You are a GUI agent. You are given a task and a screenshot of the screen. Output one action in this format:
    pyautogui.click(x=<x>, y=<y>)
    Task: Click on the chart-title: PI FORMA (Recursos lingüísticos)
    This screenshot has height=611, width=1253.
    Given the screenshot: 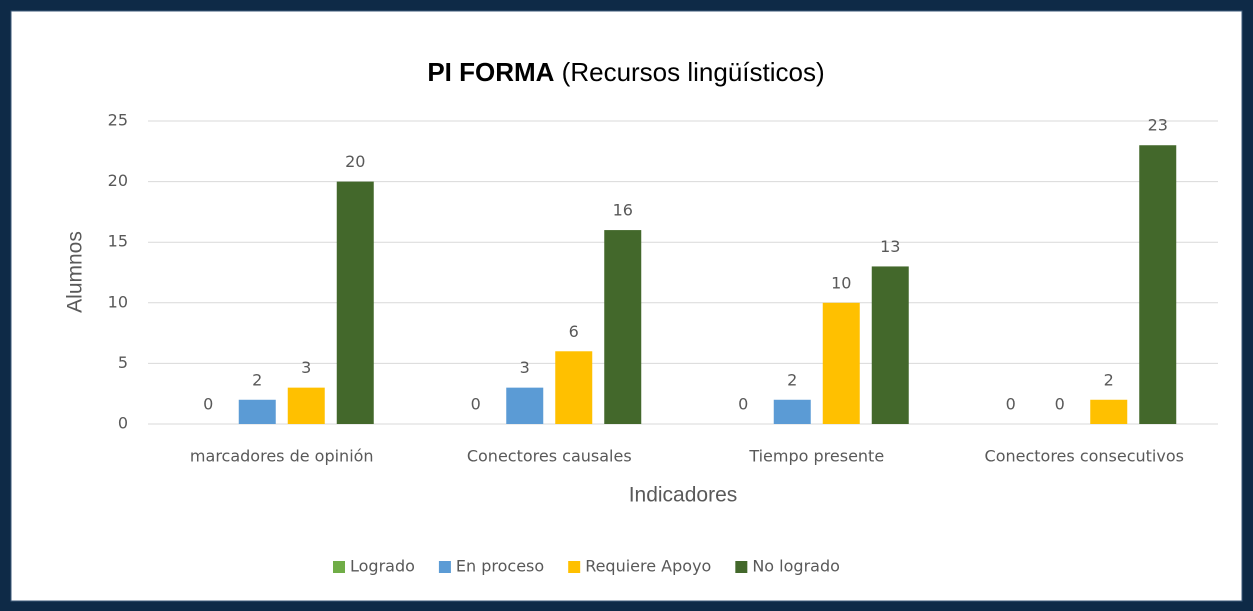 What is the action you would take?
    pyautogui.click(x=625, y=72)
    